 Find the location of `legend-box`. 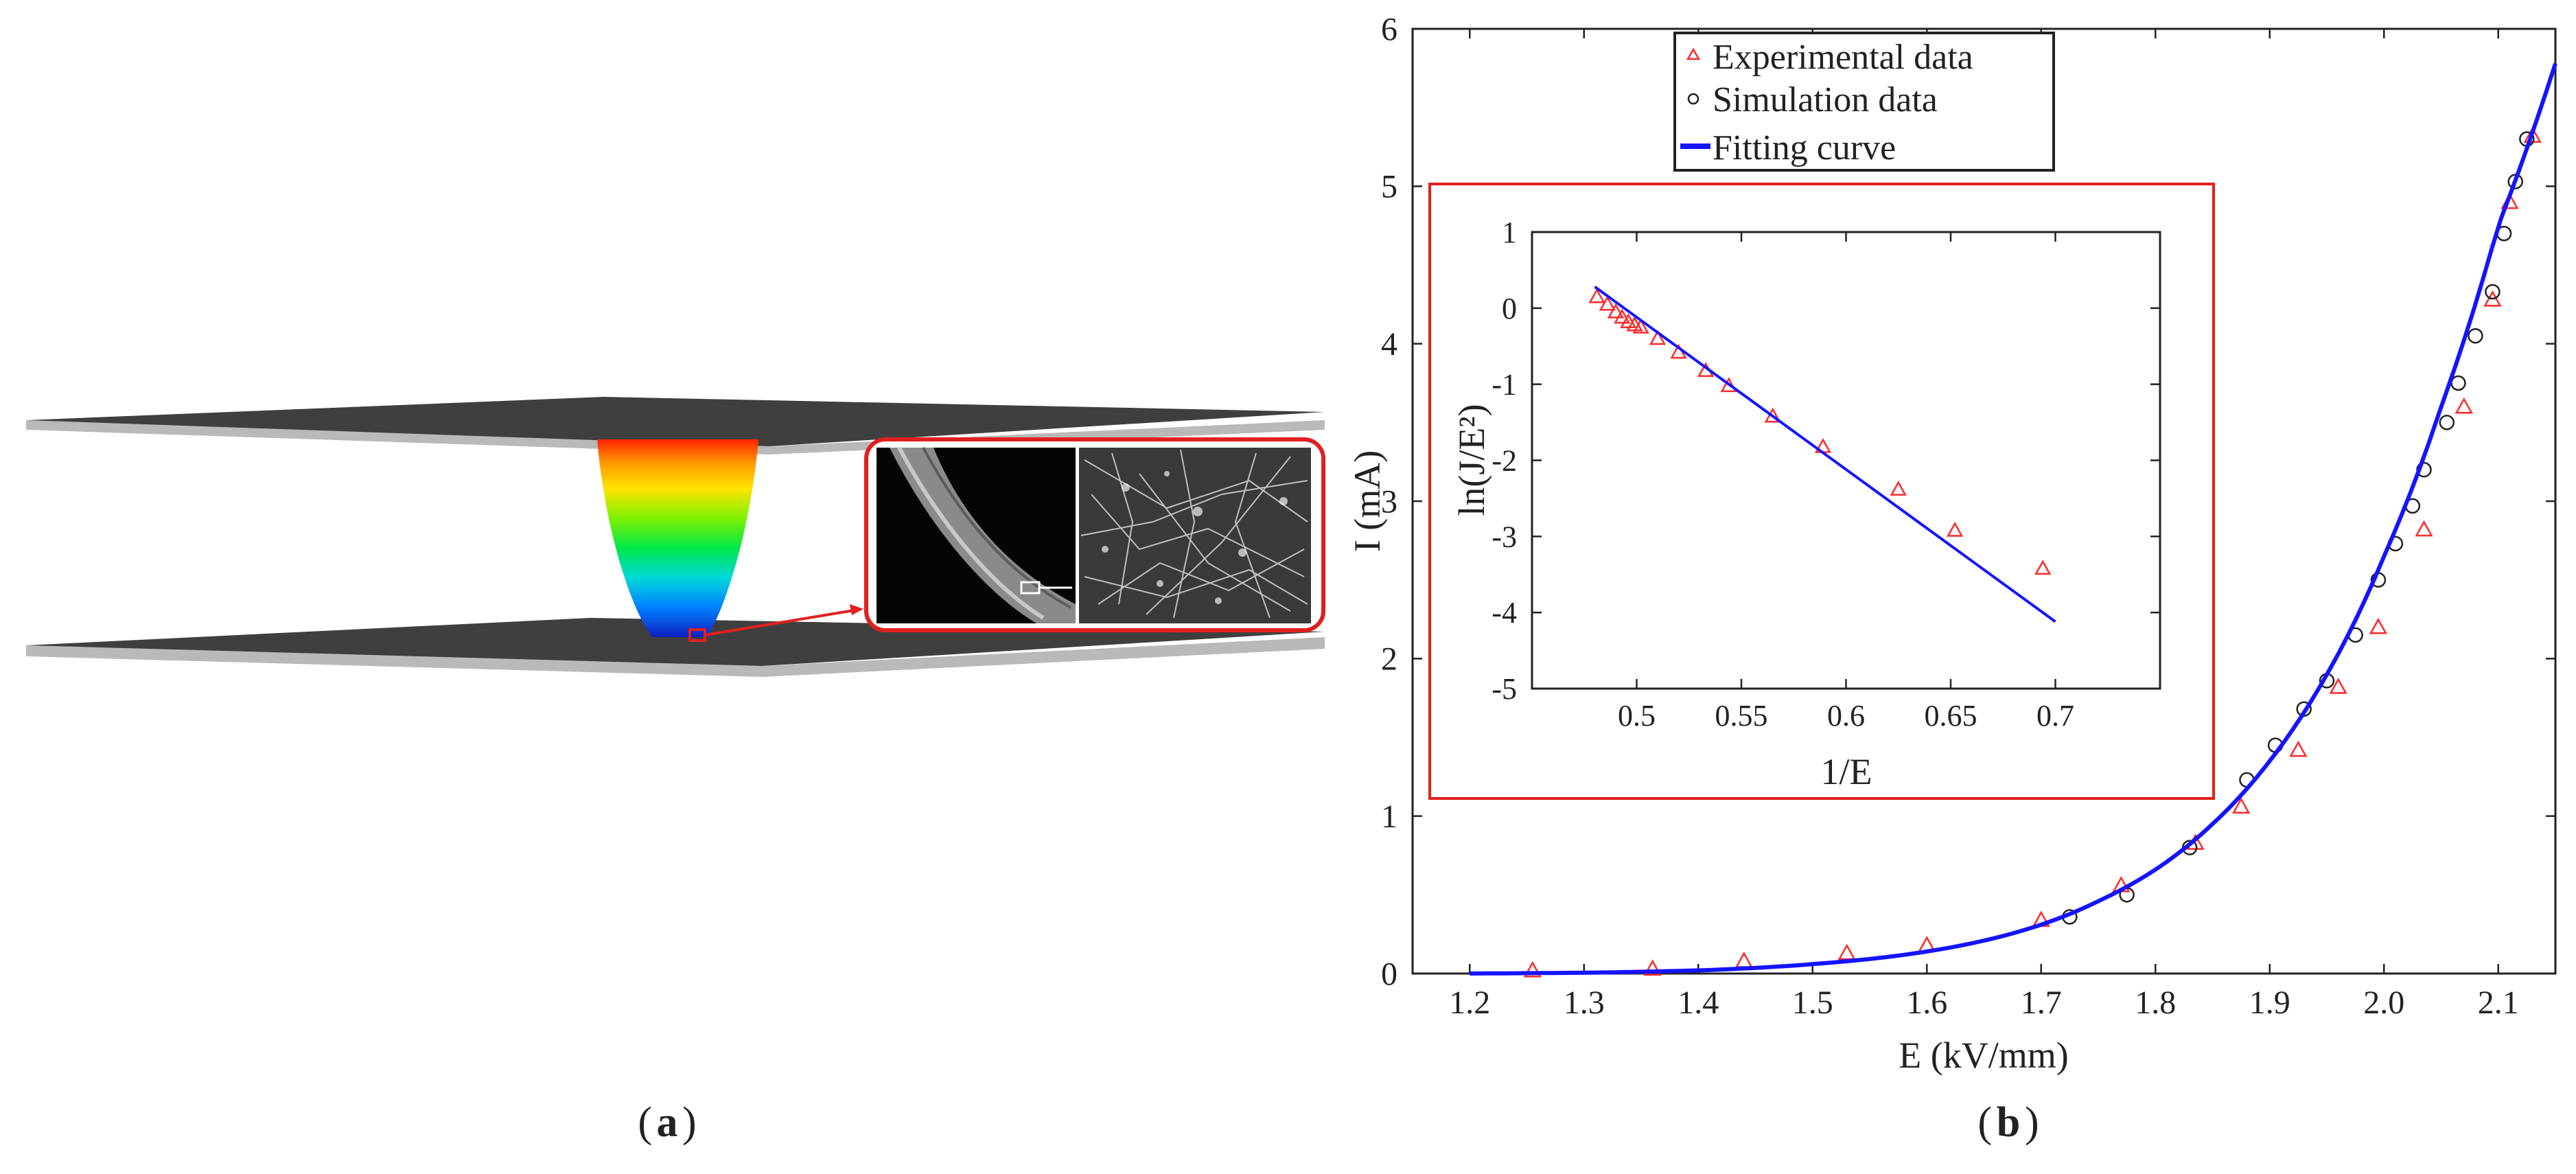

legend-box is located at coordinates (1864, 102).